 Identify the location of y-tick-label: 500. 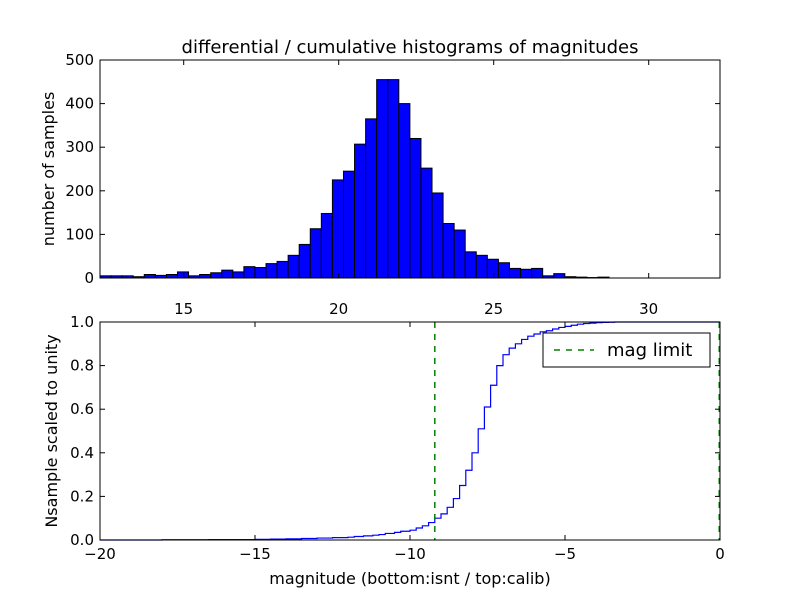
(79, 60).